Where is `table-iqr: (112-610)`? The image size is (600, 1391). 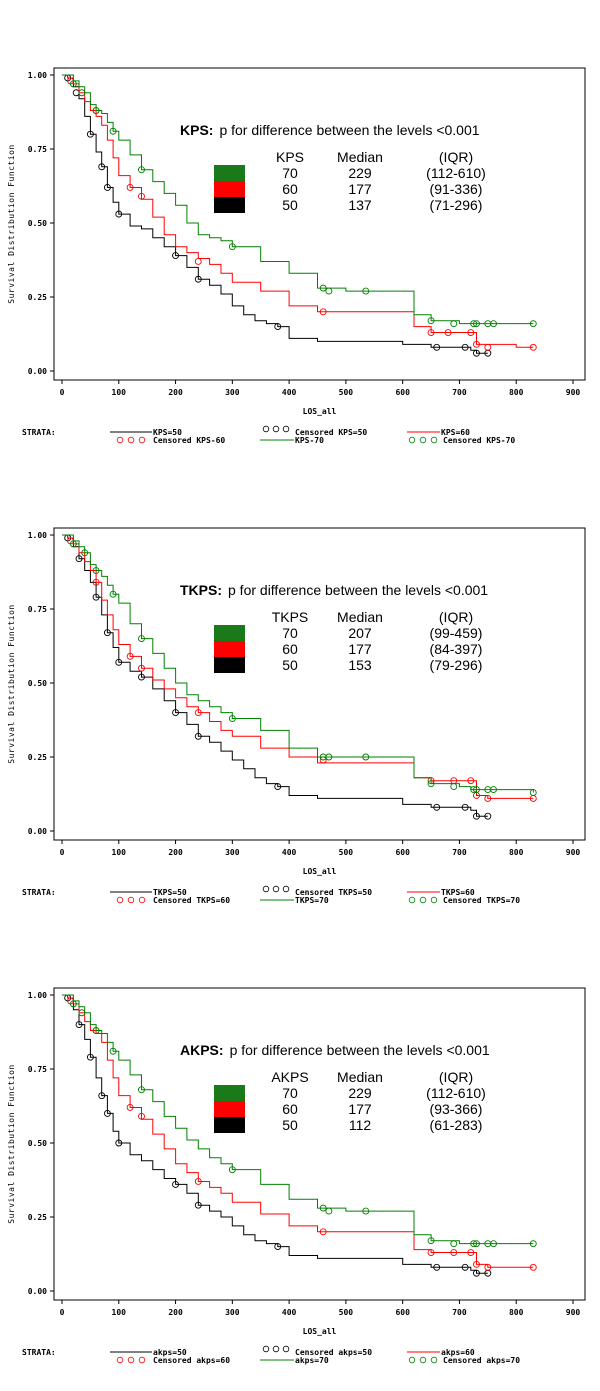
table-iqr: (112-610) is located at coordinates (456, 1093).